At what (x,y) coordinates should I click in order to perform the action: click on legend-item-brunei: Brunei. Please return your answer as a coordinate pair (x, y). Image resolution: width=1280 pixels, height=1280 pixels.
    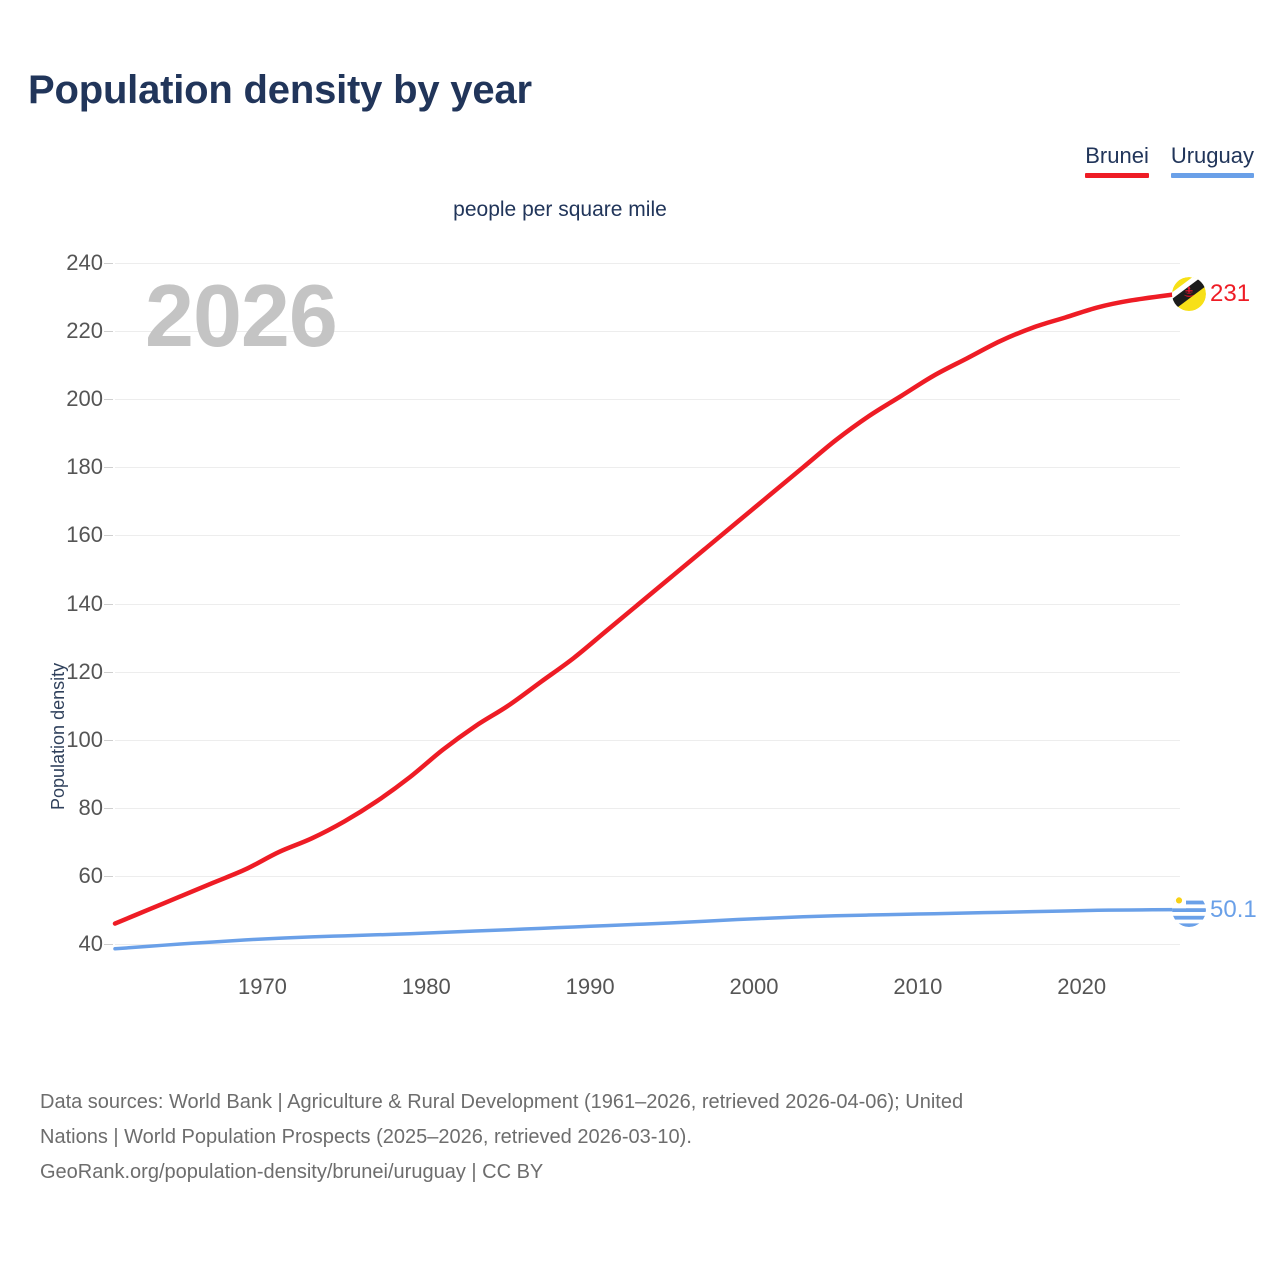
    Looking at the image, I should click on (1117, 160).